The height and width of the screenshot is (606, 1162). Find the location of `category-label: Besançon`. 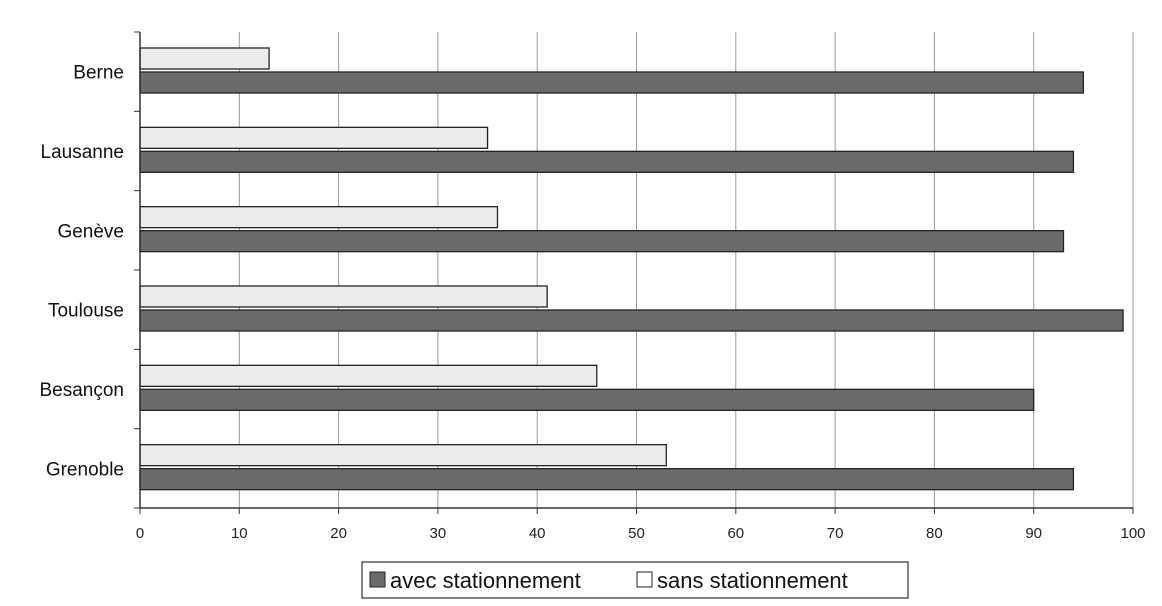

category-label: Besançon is located at coordinates (81, 390).